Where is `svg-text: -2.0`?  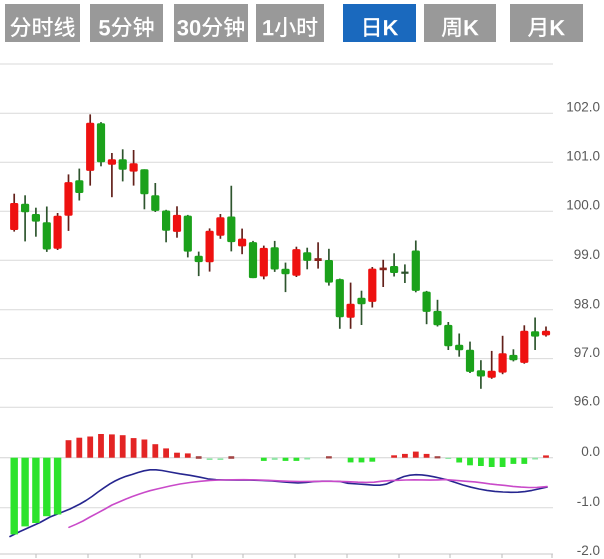 svg-text: -2.0 is located at coordinates (588, 550).